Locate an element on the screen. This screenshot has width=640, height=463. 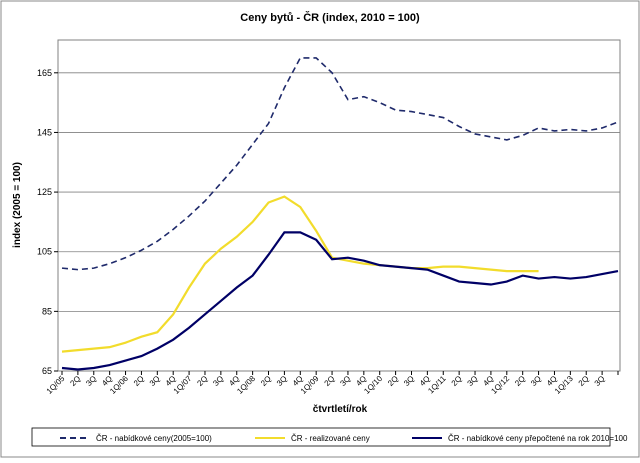
y-axis-label: index (2005 = 100) is located at coordinates (17, 205).